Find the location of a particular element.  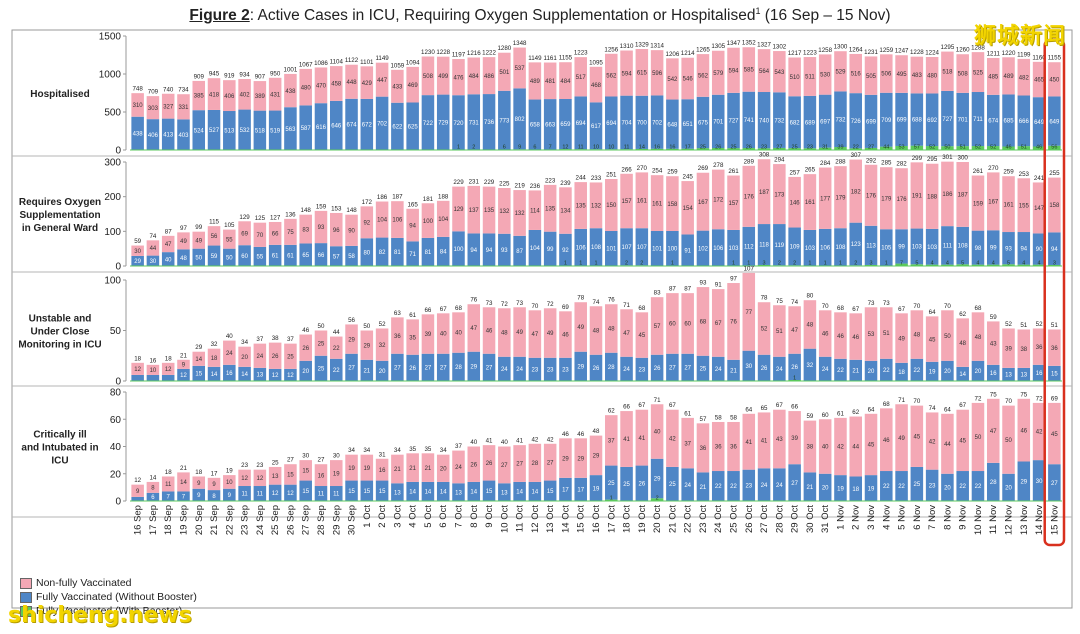

data-label-fully: 22 is located at coordinates (886, 371).